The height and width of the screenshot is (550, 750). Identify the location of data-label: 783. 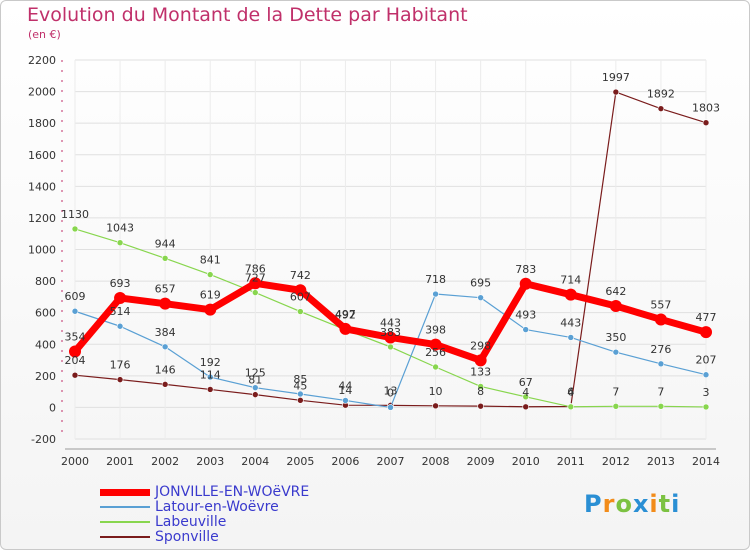
(525, 269).